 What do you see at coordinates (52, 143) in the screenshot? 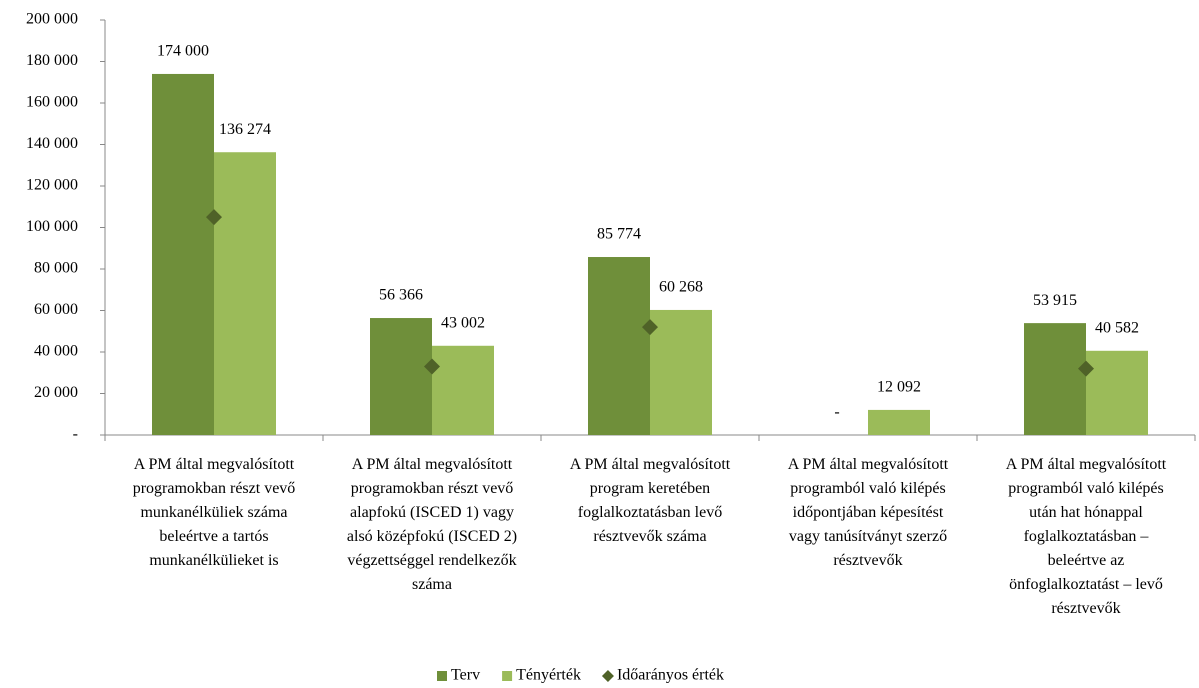
I see `y-tick-label: 140 000` at bounding box center [52, 143].